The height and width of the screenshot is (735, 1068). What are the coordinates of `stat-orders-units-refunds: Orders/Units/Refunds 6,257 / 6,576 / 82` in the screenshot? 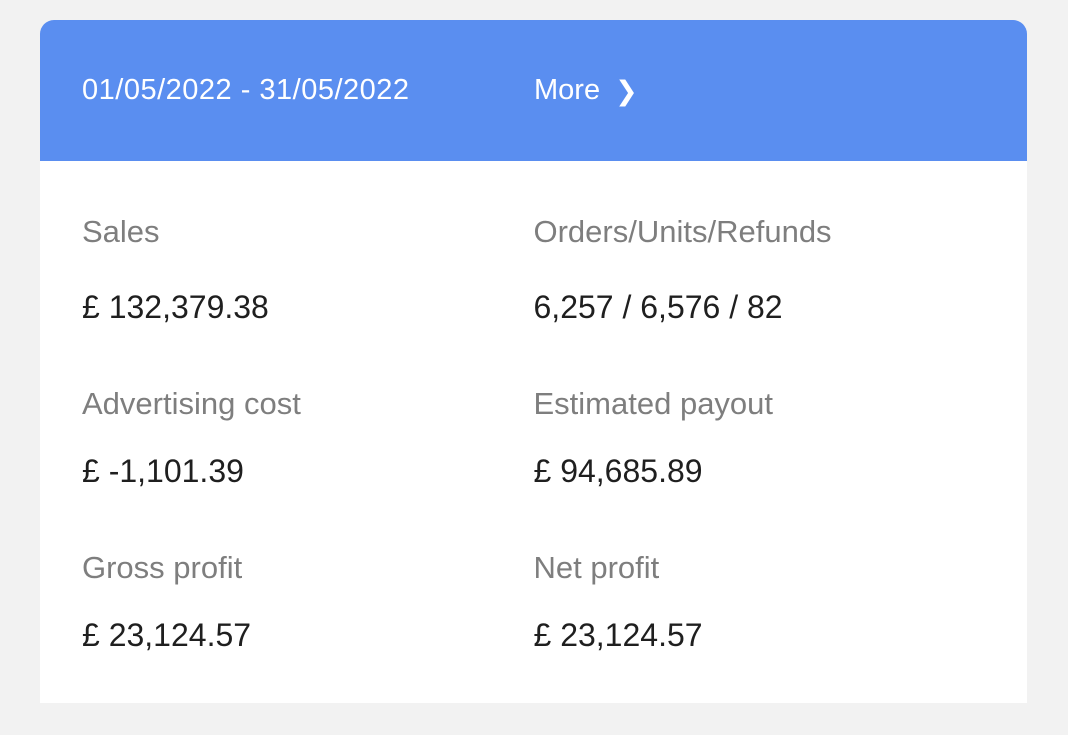 It's located at (760, 270).